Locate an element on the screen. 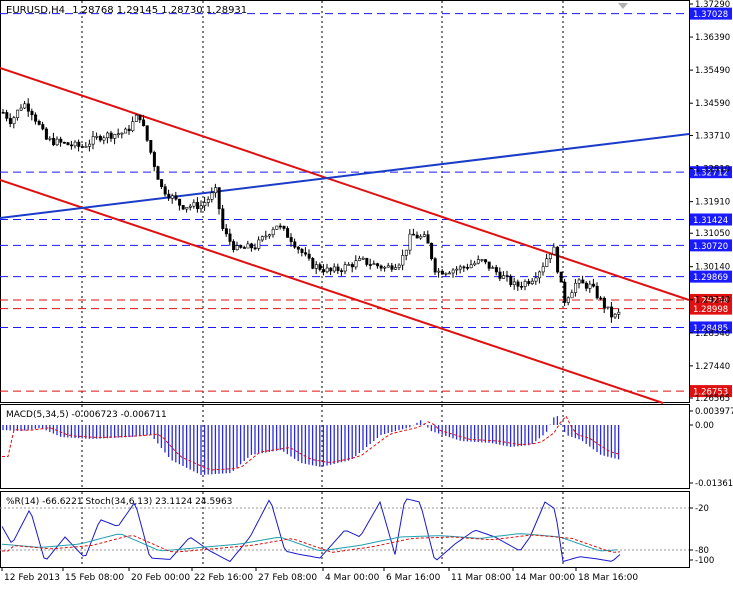 The width and height of the screenshot is (733, 589). price-tick-label: 1.30140 is located at coordinates (712, 268).